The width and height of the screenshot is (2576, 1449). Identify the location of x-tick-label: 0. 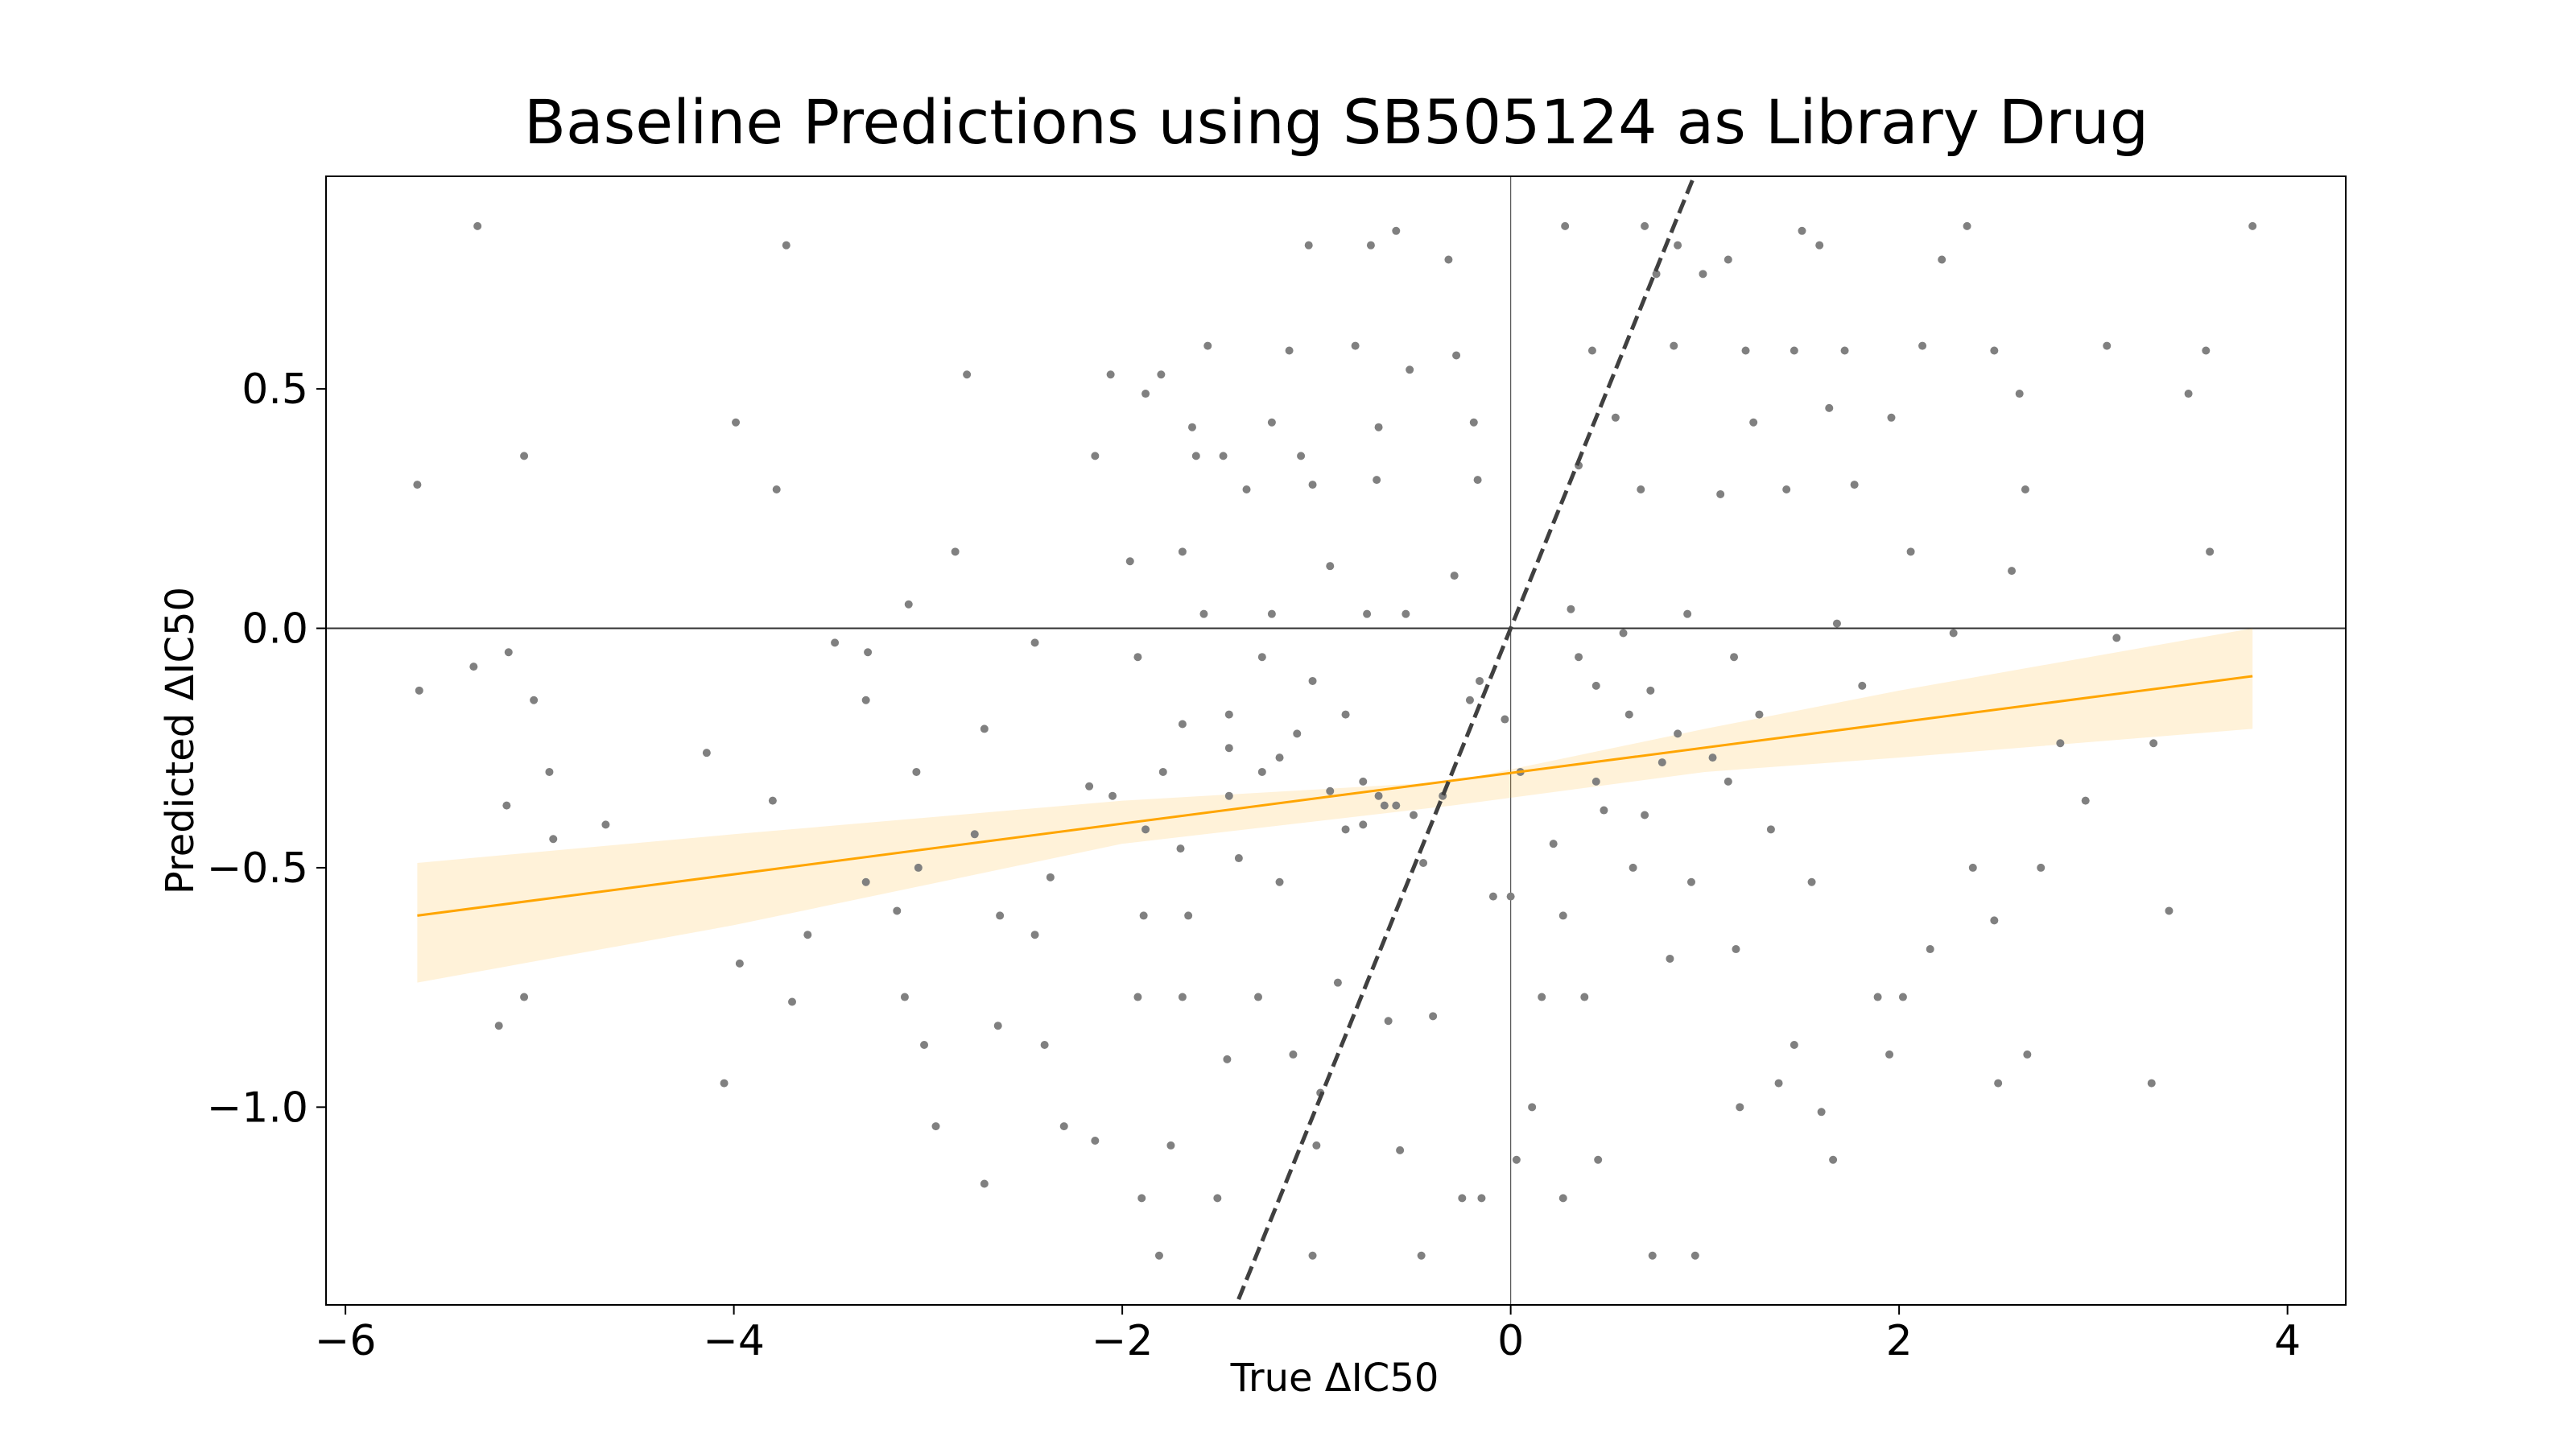
(1510, 1341).